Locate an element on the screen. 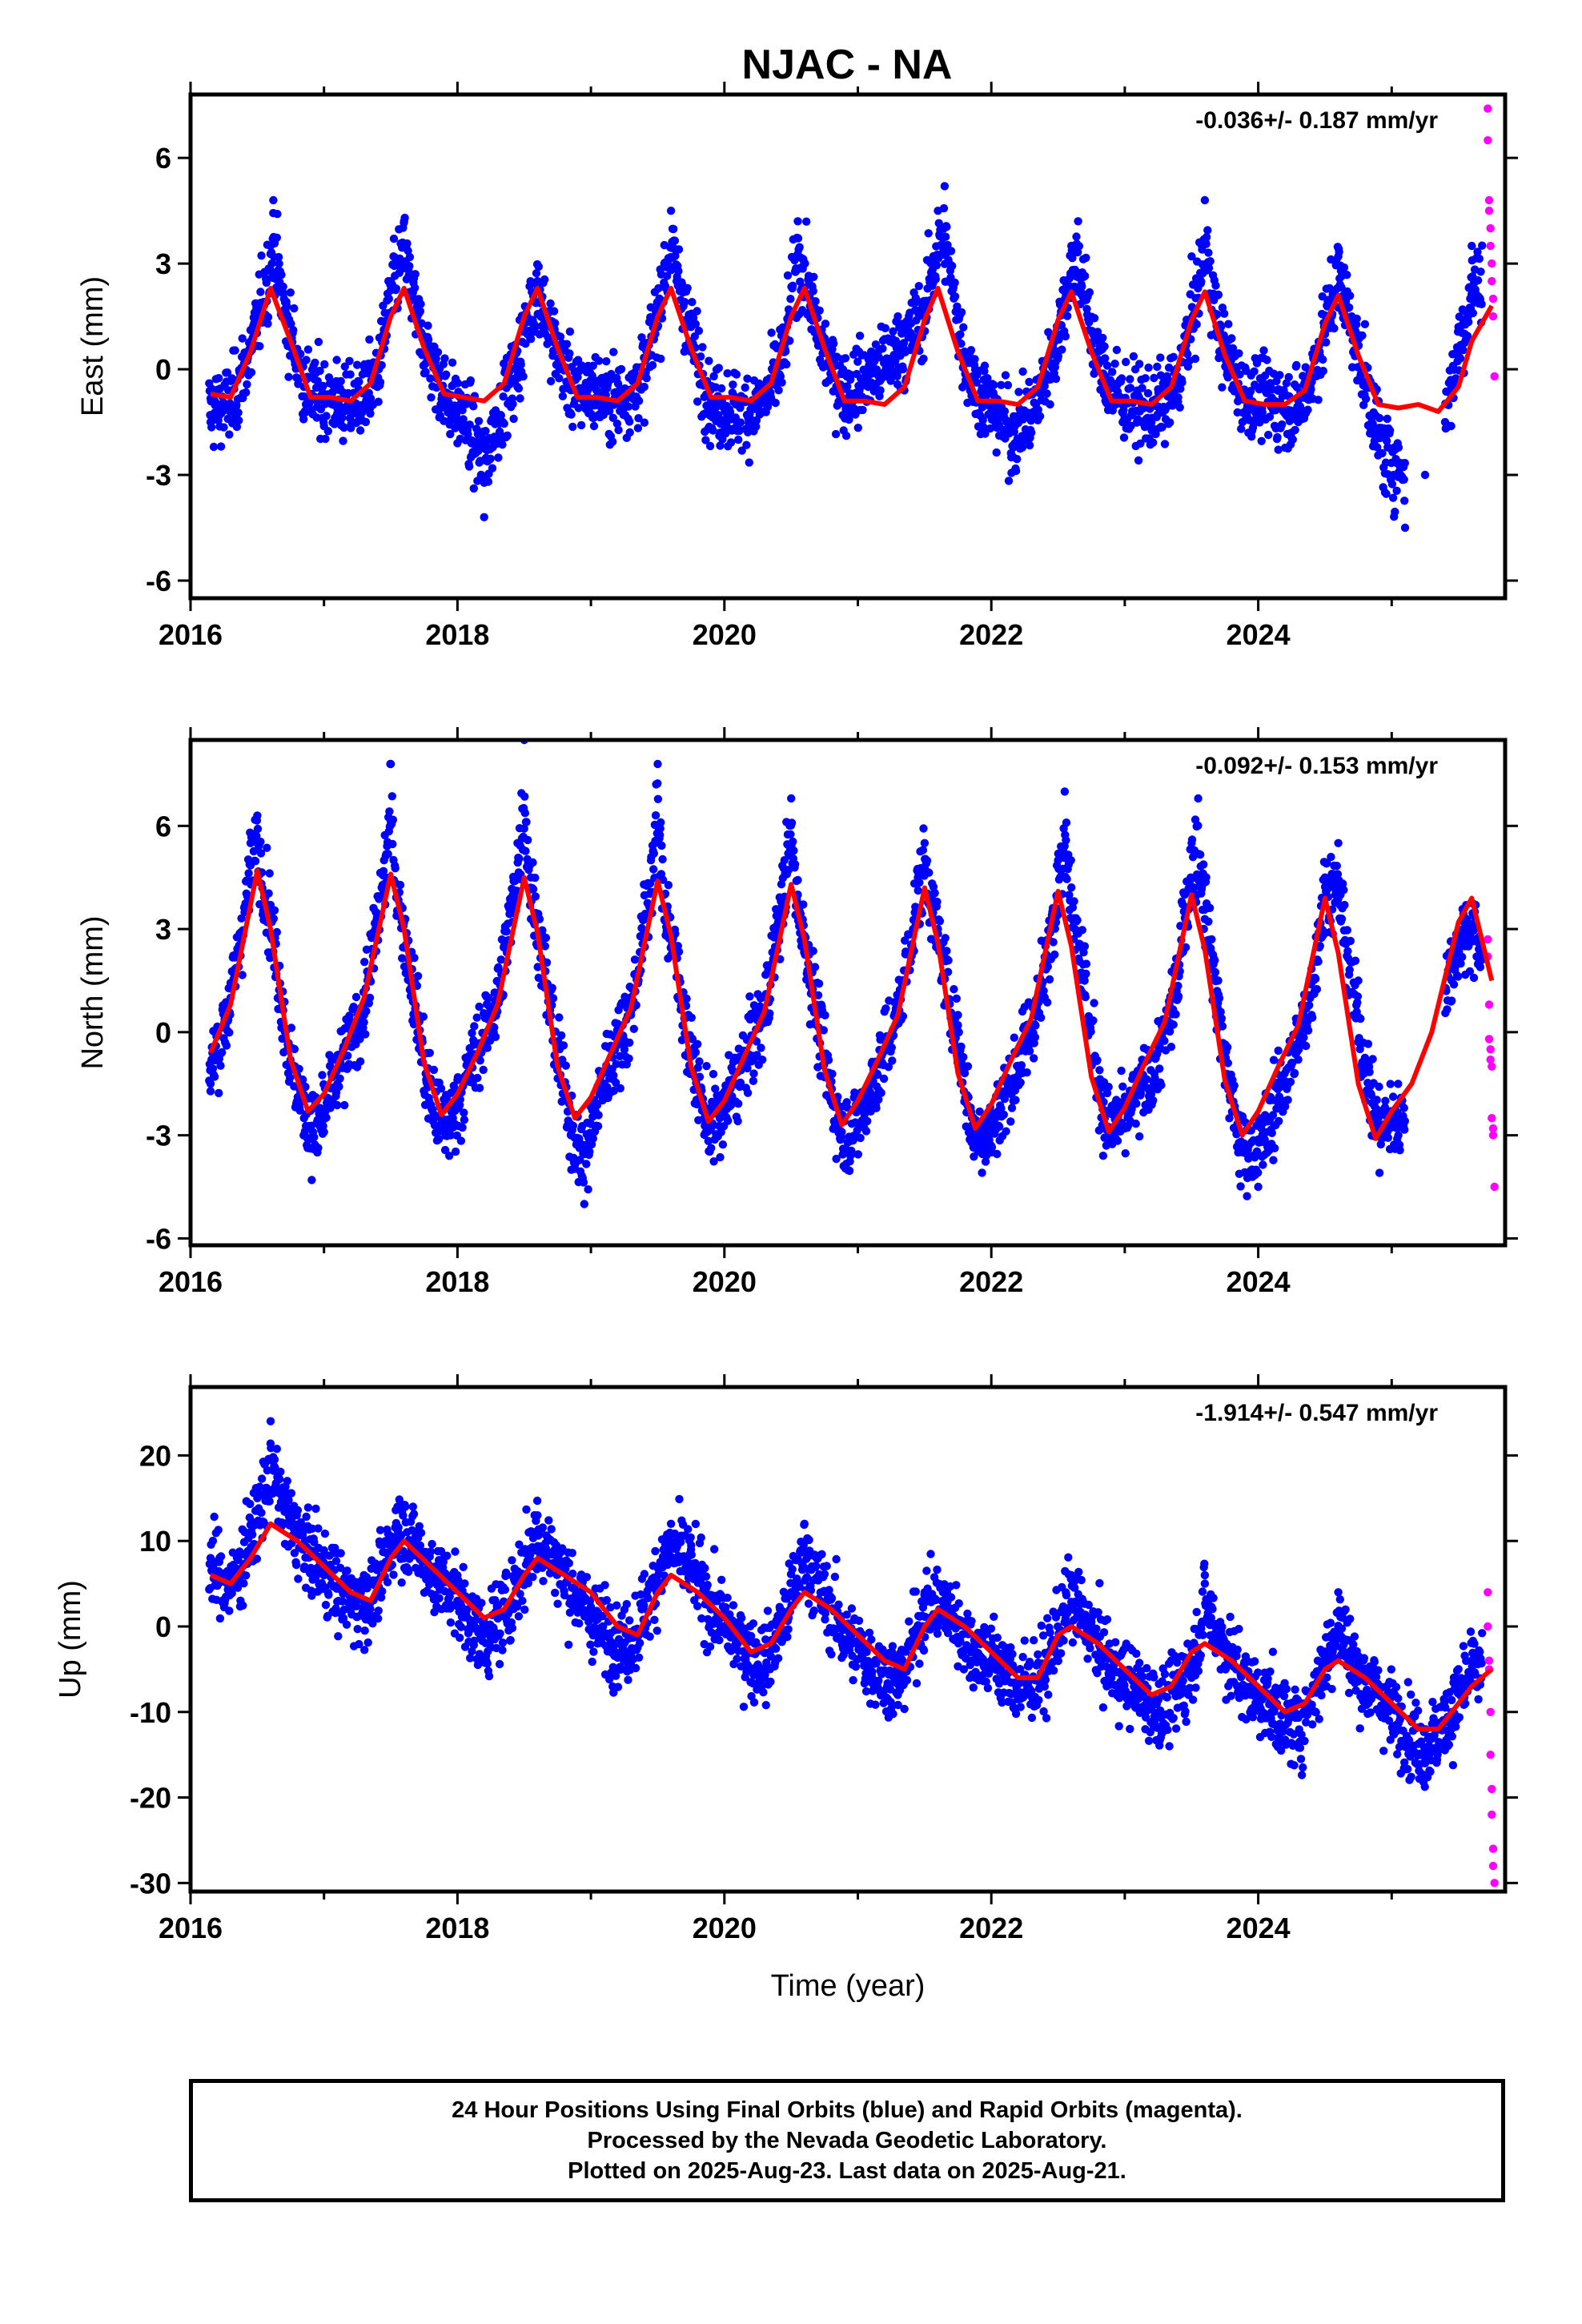 The height and width of the screenshot is (2324, 1582). east-ytick-label: 0 is located at coordinates (163, 369).